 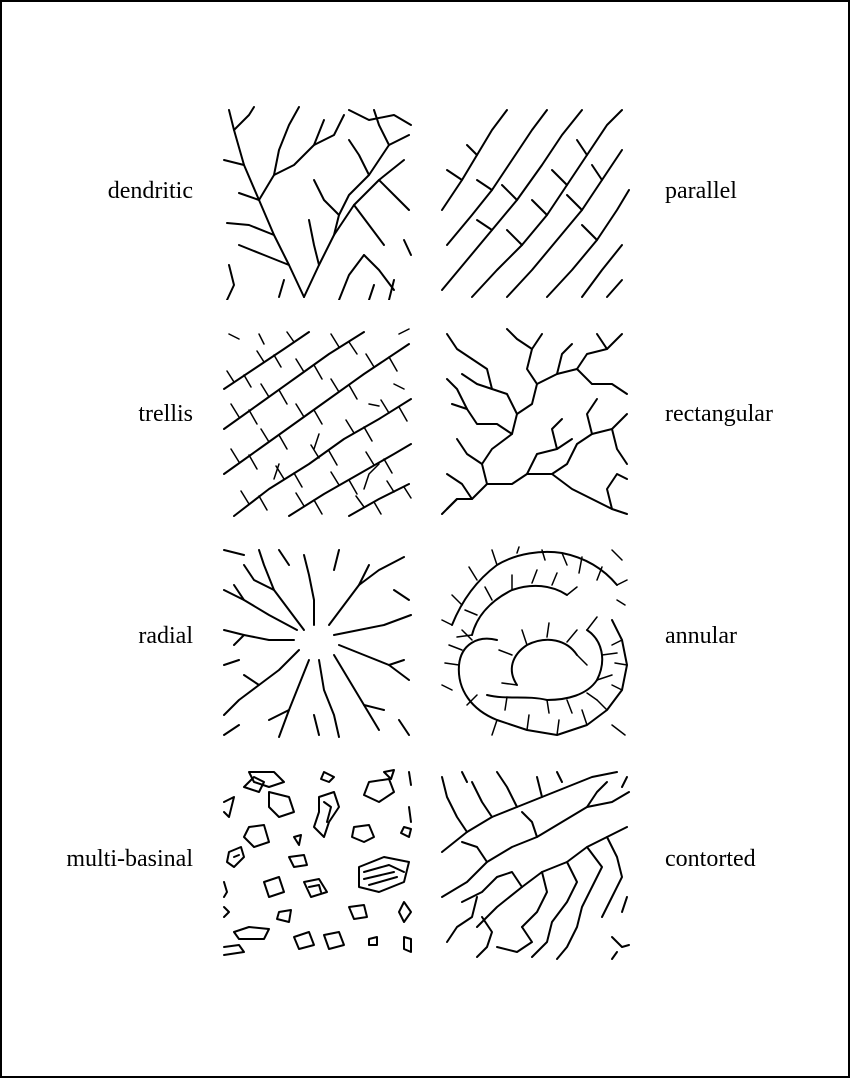 What do you see at coordinates (710, 859) in the screenshot?
I see `label-contorted: contorted` at bounding box center [710, 859].